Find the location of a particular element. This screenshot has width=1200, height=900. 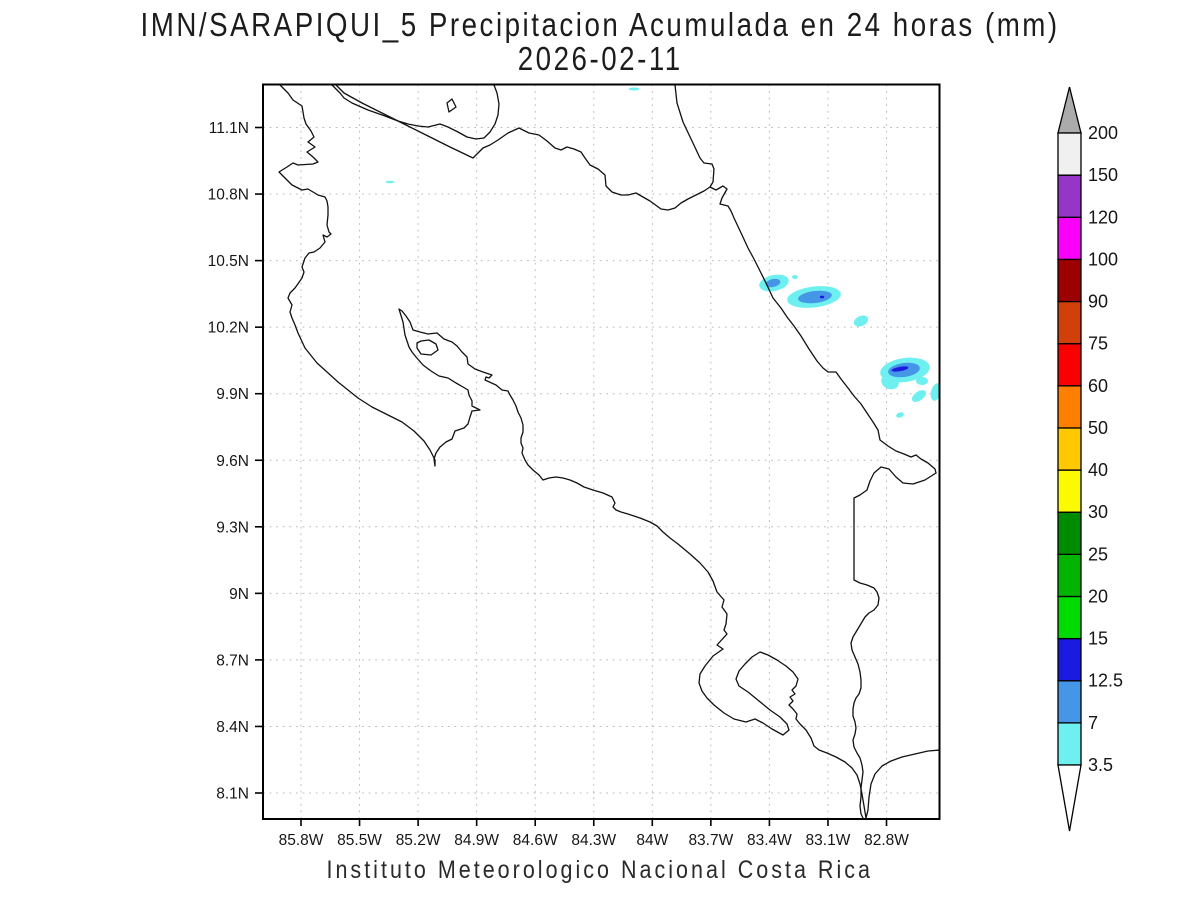

lake-island is located at coordinates (451, 105).